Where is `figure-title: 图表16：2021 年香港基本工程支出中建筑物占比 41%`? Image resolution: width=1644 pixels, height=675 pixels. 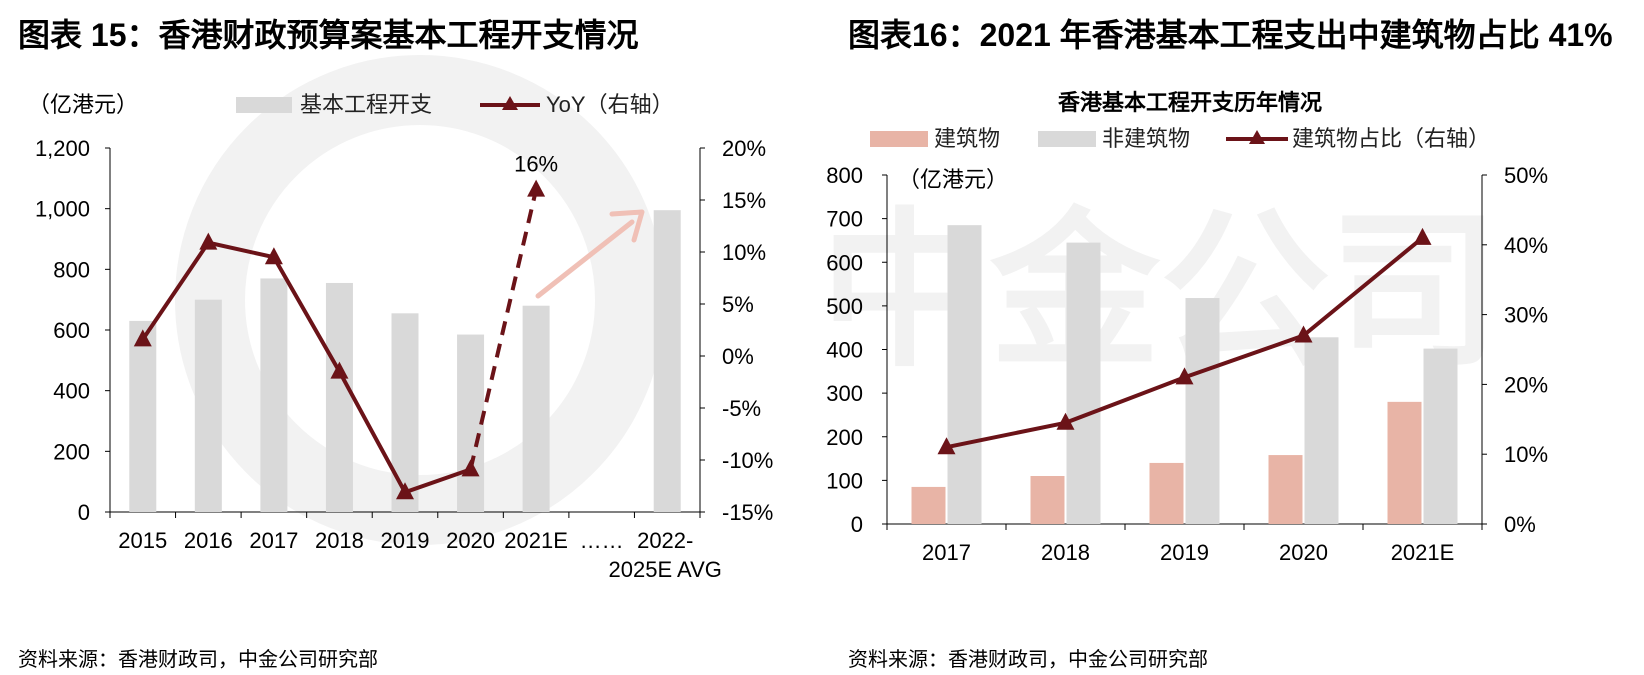
figure-title: 图表16：2021 年香港基本工程支出中建筑物占比 41% is located at coordinates (1230, 35).